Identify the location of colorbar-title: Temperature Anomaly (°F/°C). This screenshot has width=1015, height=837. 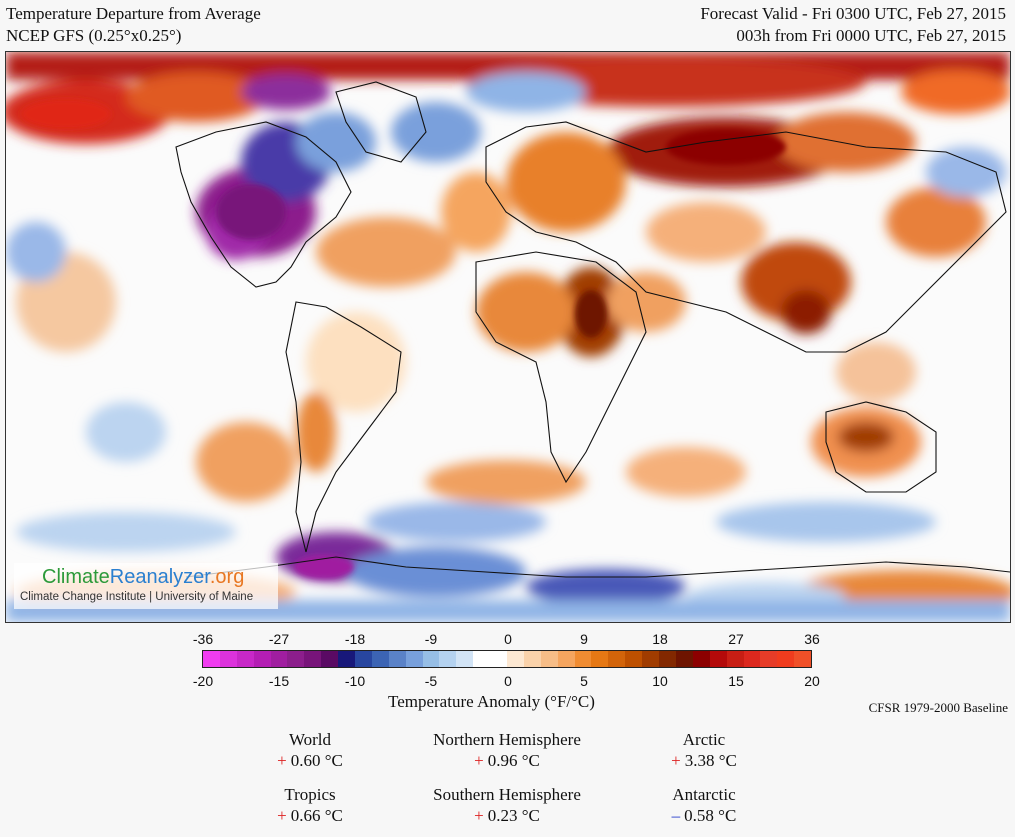
(491, 701).